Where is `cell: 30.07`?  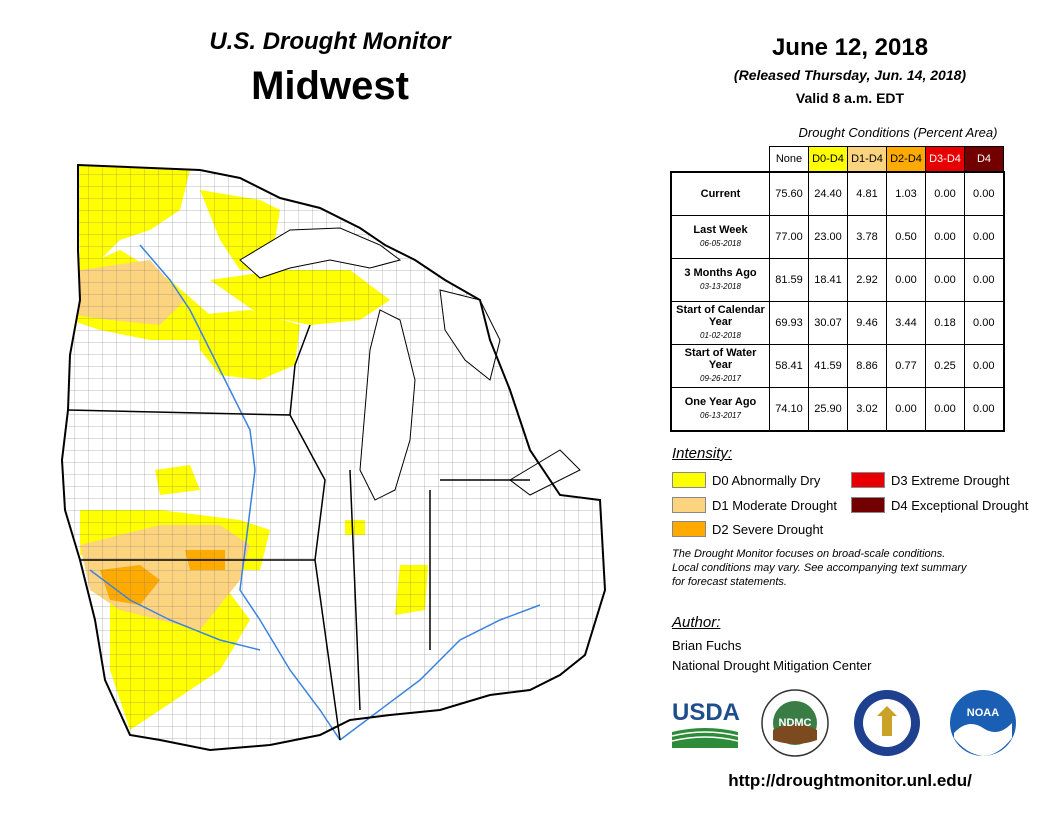 cell: 30.07 is located at coordinates (828, 323).